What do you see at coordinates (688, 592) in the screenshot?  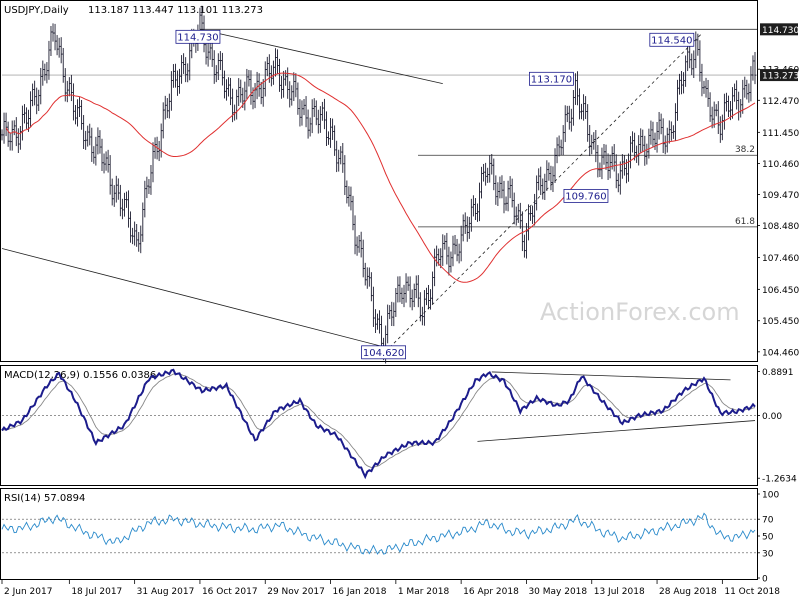 I see `time-tick-label: 28 Aug 2018` at bounding box center [688, 592].